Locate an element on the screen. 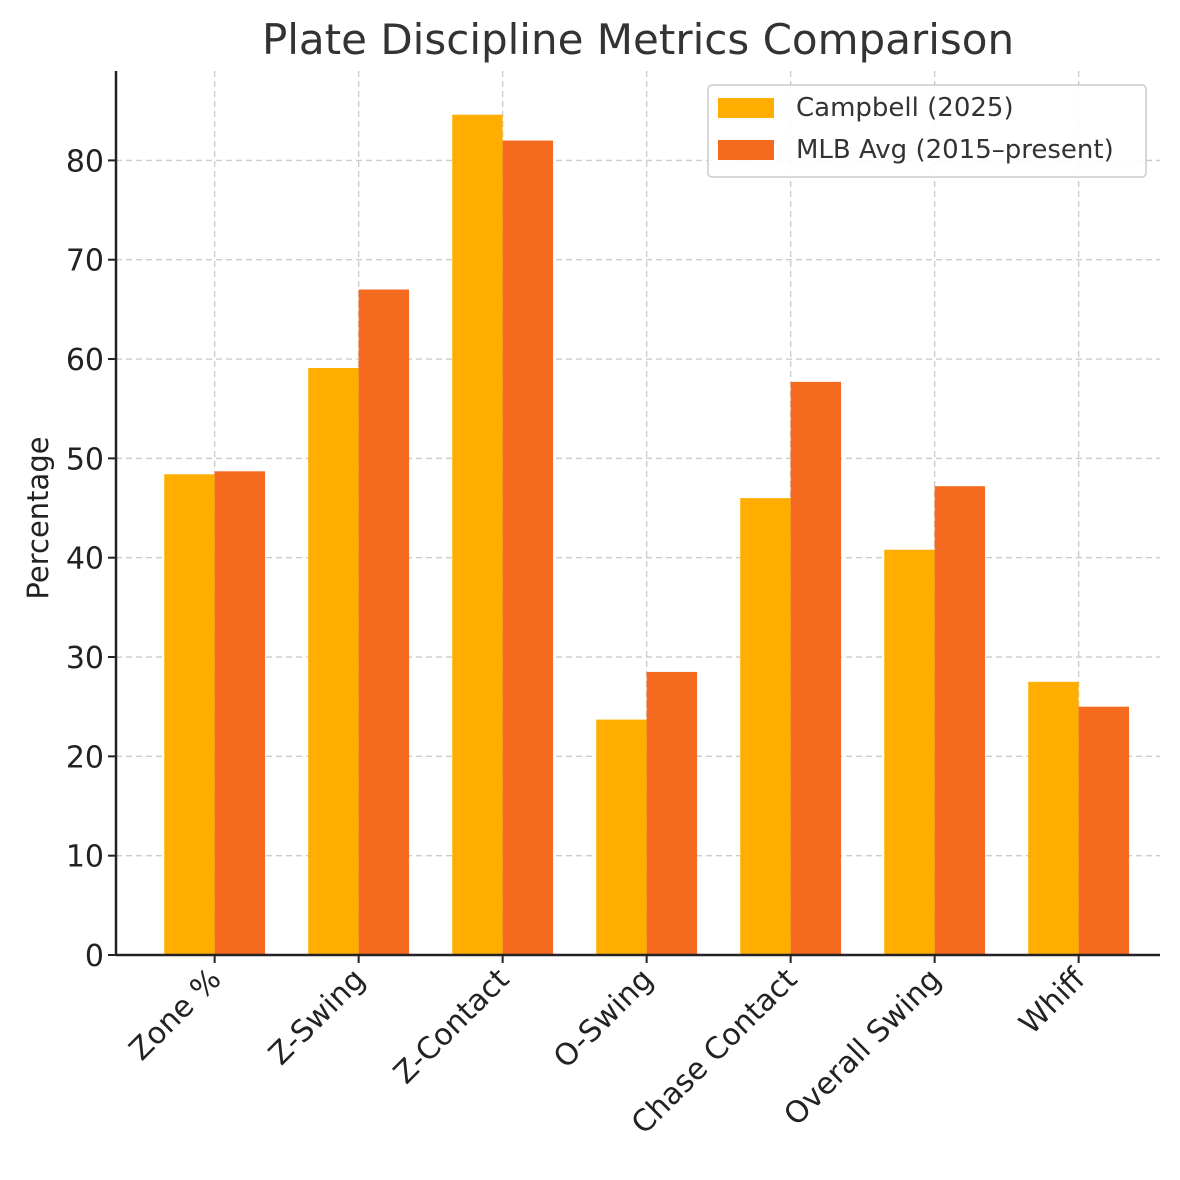  x-tick-label: Whiff is located at coordinates (1053, 1001).